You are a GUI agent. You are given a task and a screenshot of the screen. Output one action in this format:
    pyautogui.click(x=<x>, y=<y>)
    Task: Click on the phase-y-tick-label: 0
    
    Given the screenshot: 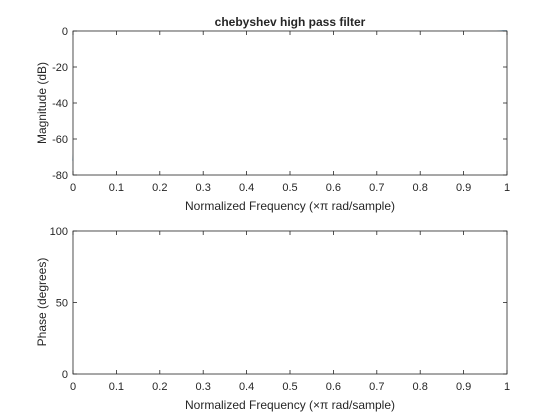 What is the action you would take?
    pyautogui.click(x=65, y=375)
    